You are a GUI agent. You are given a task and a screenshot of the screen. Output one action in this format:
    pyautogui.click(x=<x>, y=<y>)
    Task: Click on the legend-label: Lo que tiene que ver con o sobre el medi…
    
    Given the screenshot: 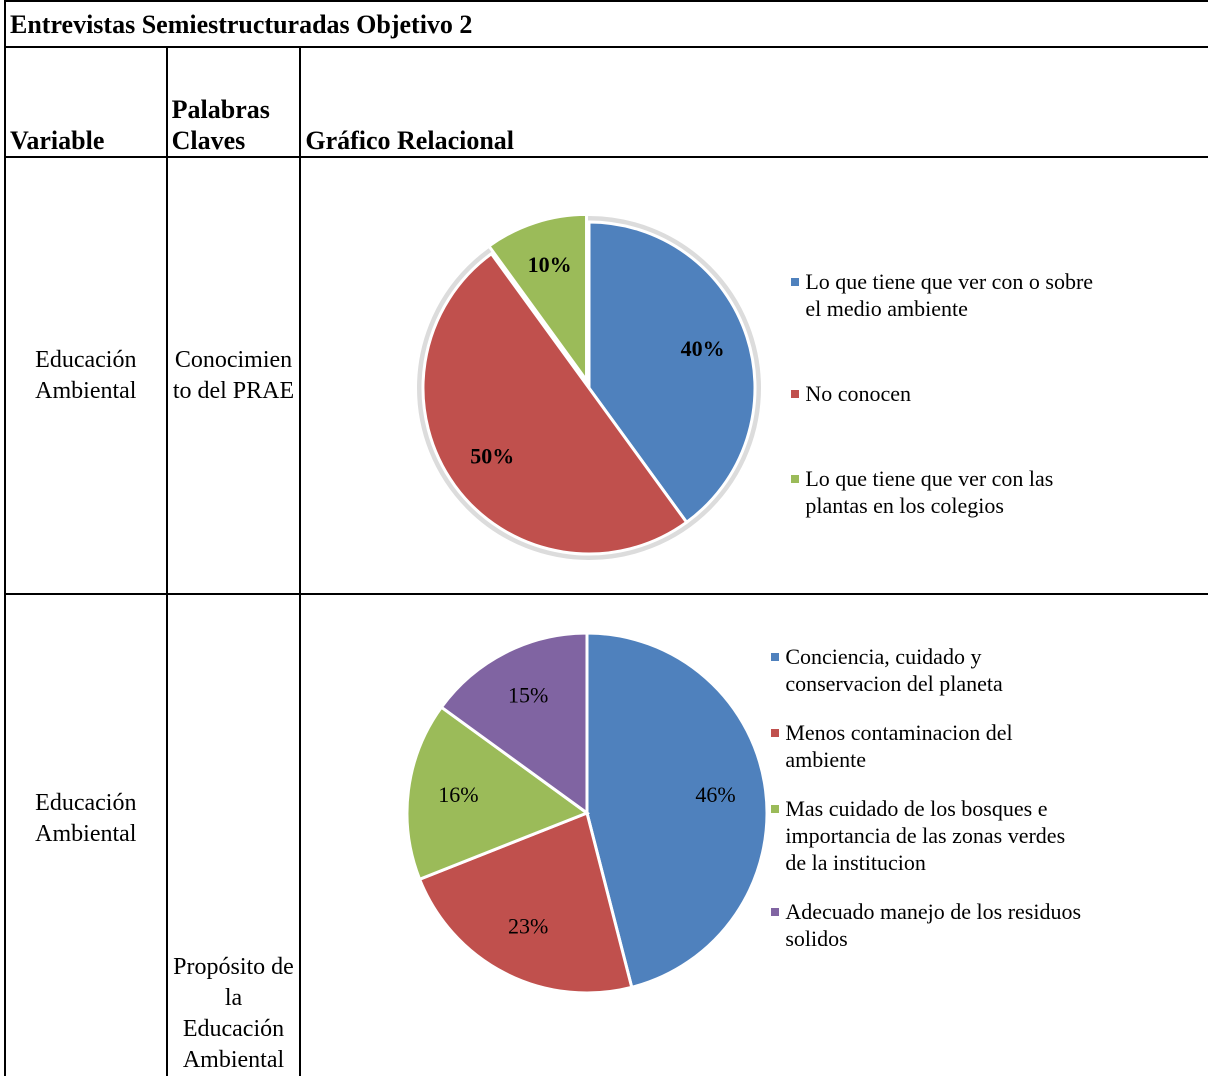 What is the action you would take?
    pyautogui.click(x=949, y=295)
    